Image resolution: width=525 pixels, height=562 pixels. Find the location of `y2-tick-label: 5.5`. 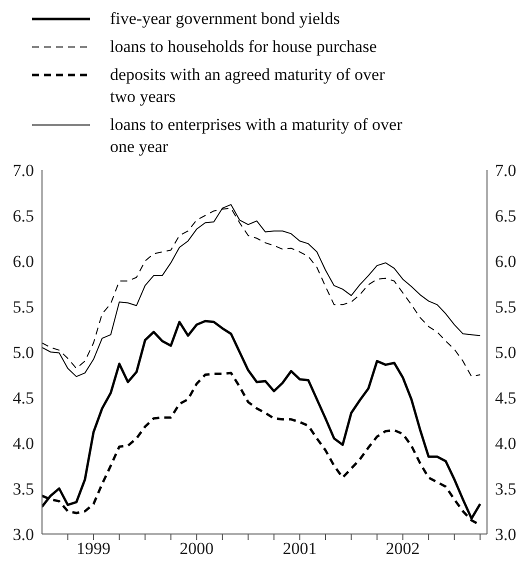

y2-tick-label: 5.5 is located at coordinates (505, 307).